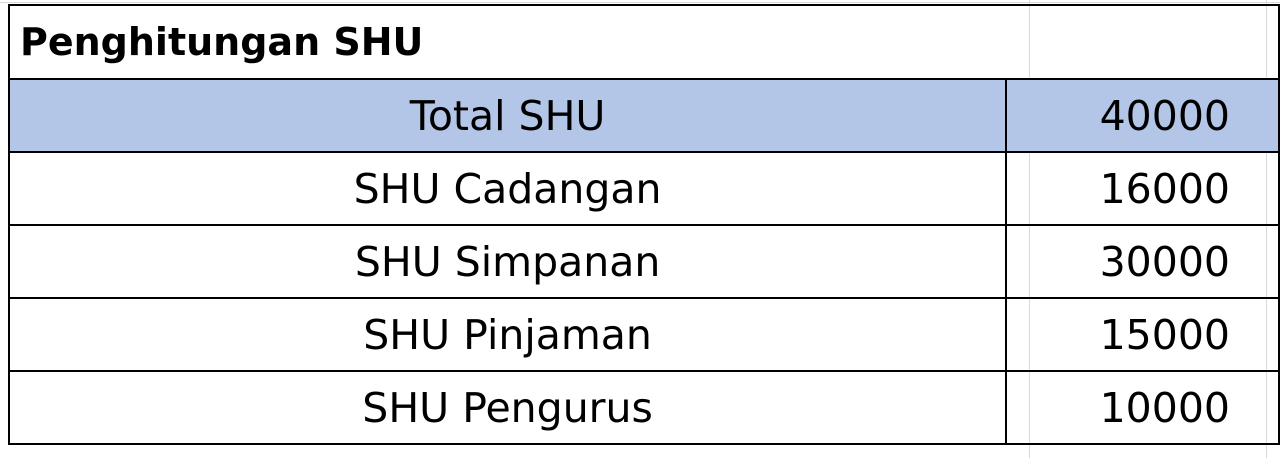 The width and height of the screenshot is (1280, 458). I want to click on label-cell: SHU Pinjaman, so click(507, 334).